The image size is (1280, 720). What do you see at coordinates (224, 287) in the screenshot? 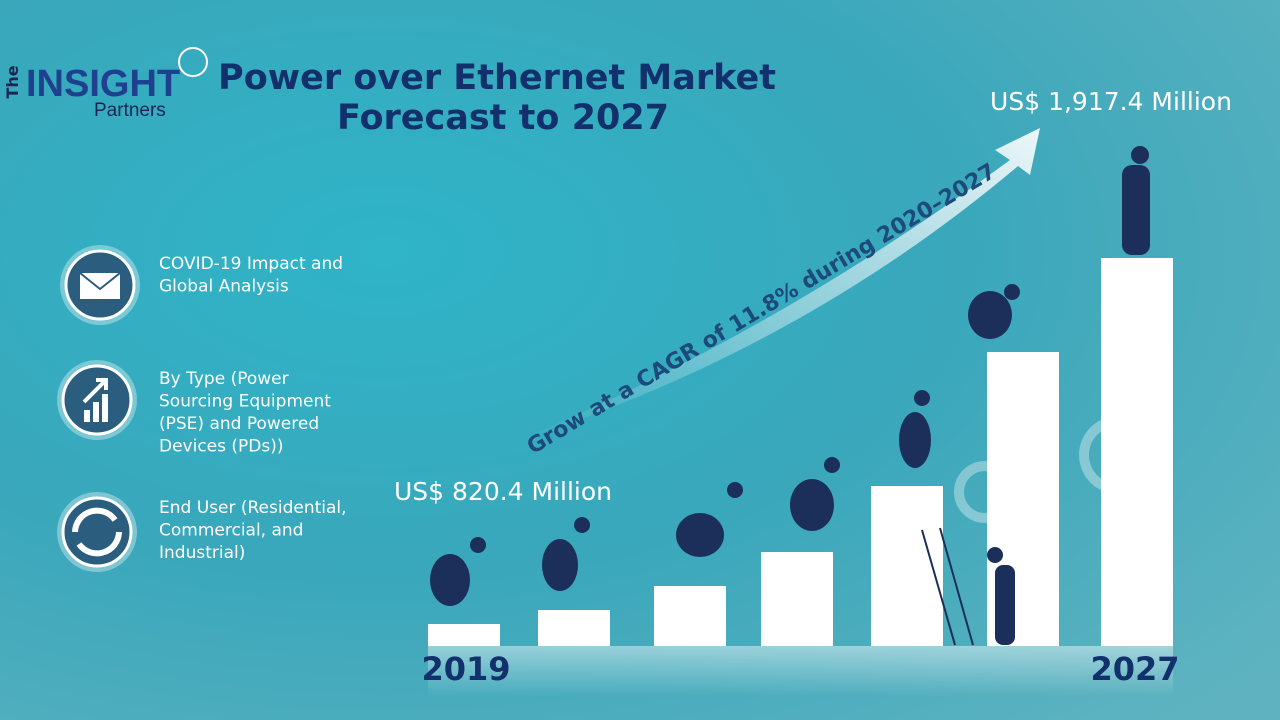
I see `segment-text: Global Analysis` at bounding box center [224, 287].